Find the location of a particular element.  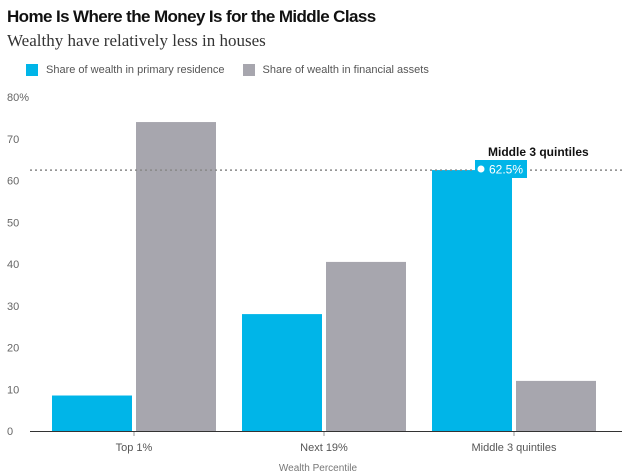

reference-point-marker is located at coordinates (481, 169).